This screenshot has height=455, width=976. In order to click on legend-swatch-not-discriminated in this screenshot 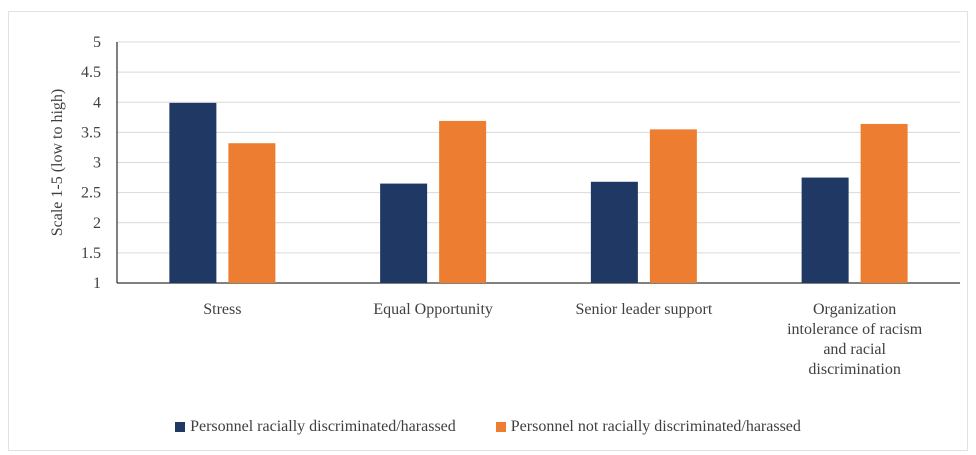, I will do `click(500, 427)`.